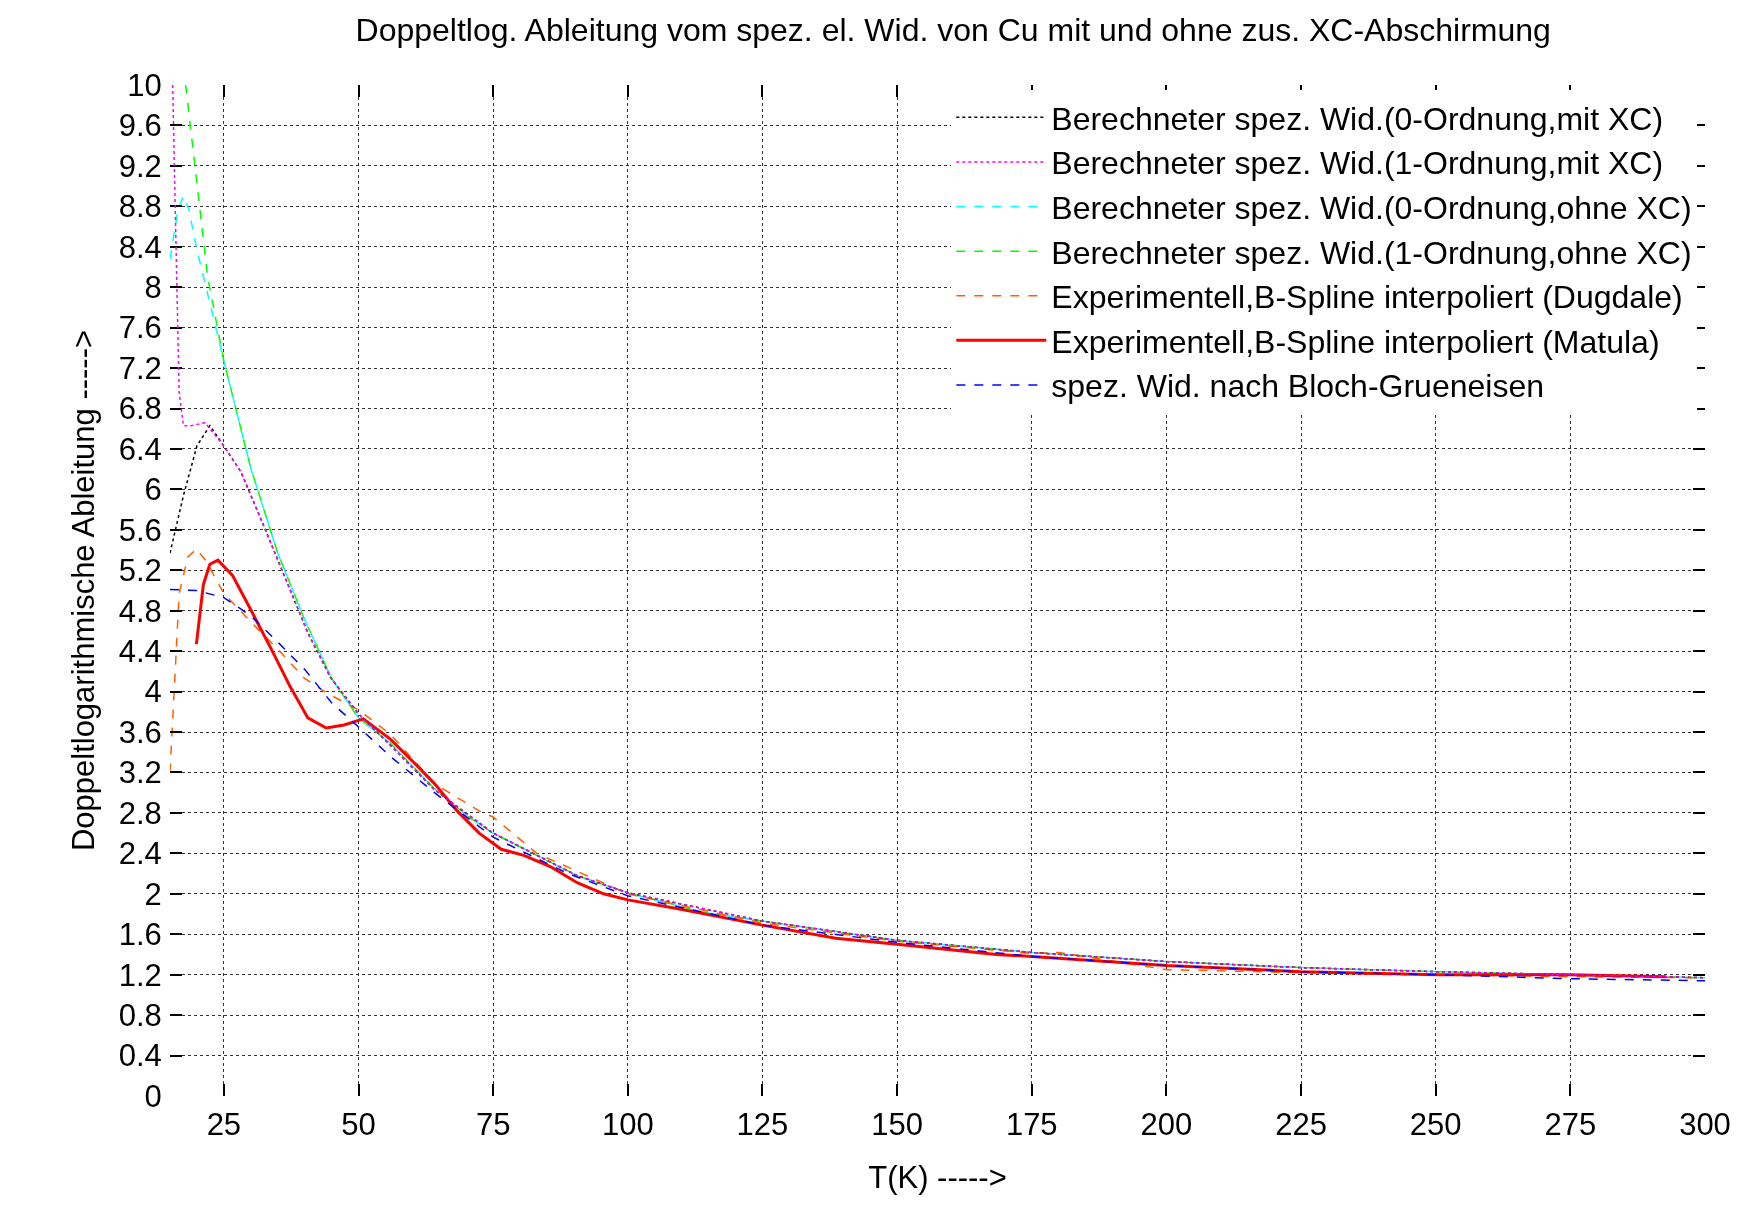 Image resolution: width=1749 pixels, height=1221 pixels. I want to click on chart-title: Doppeltlog. Ableitung vom spez. el. Wid. von Cu mit und ohne zus. XC-Abschirmung, so click(953, 29).